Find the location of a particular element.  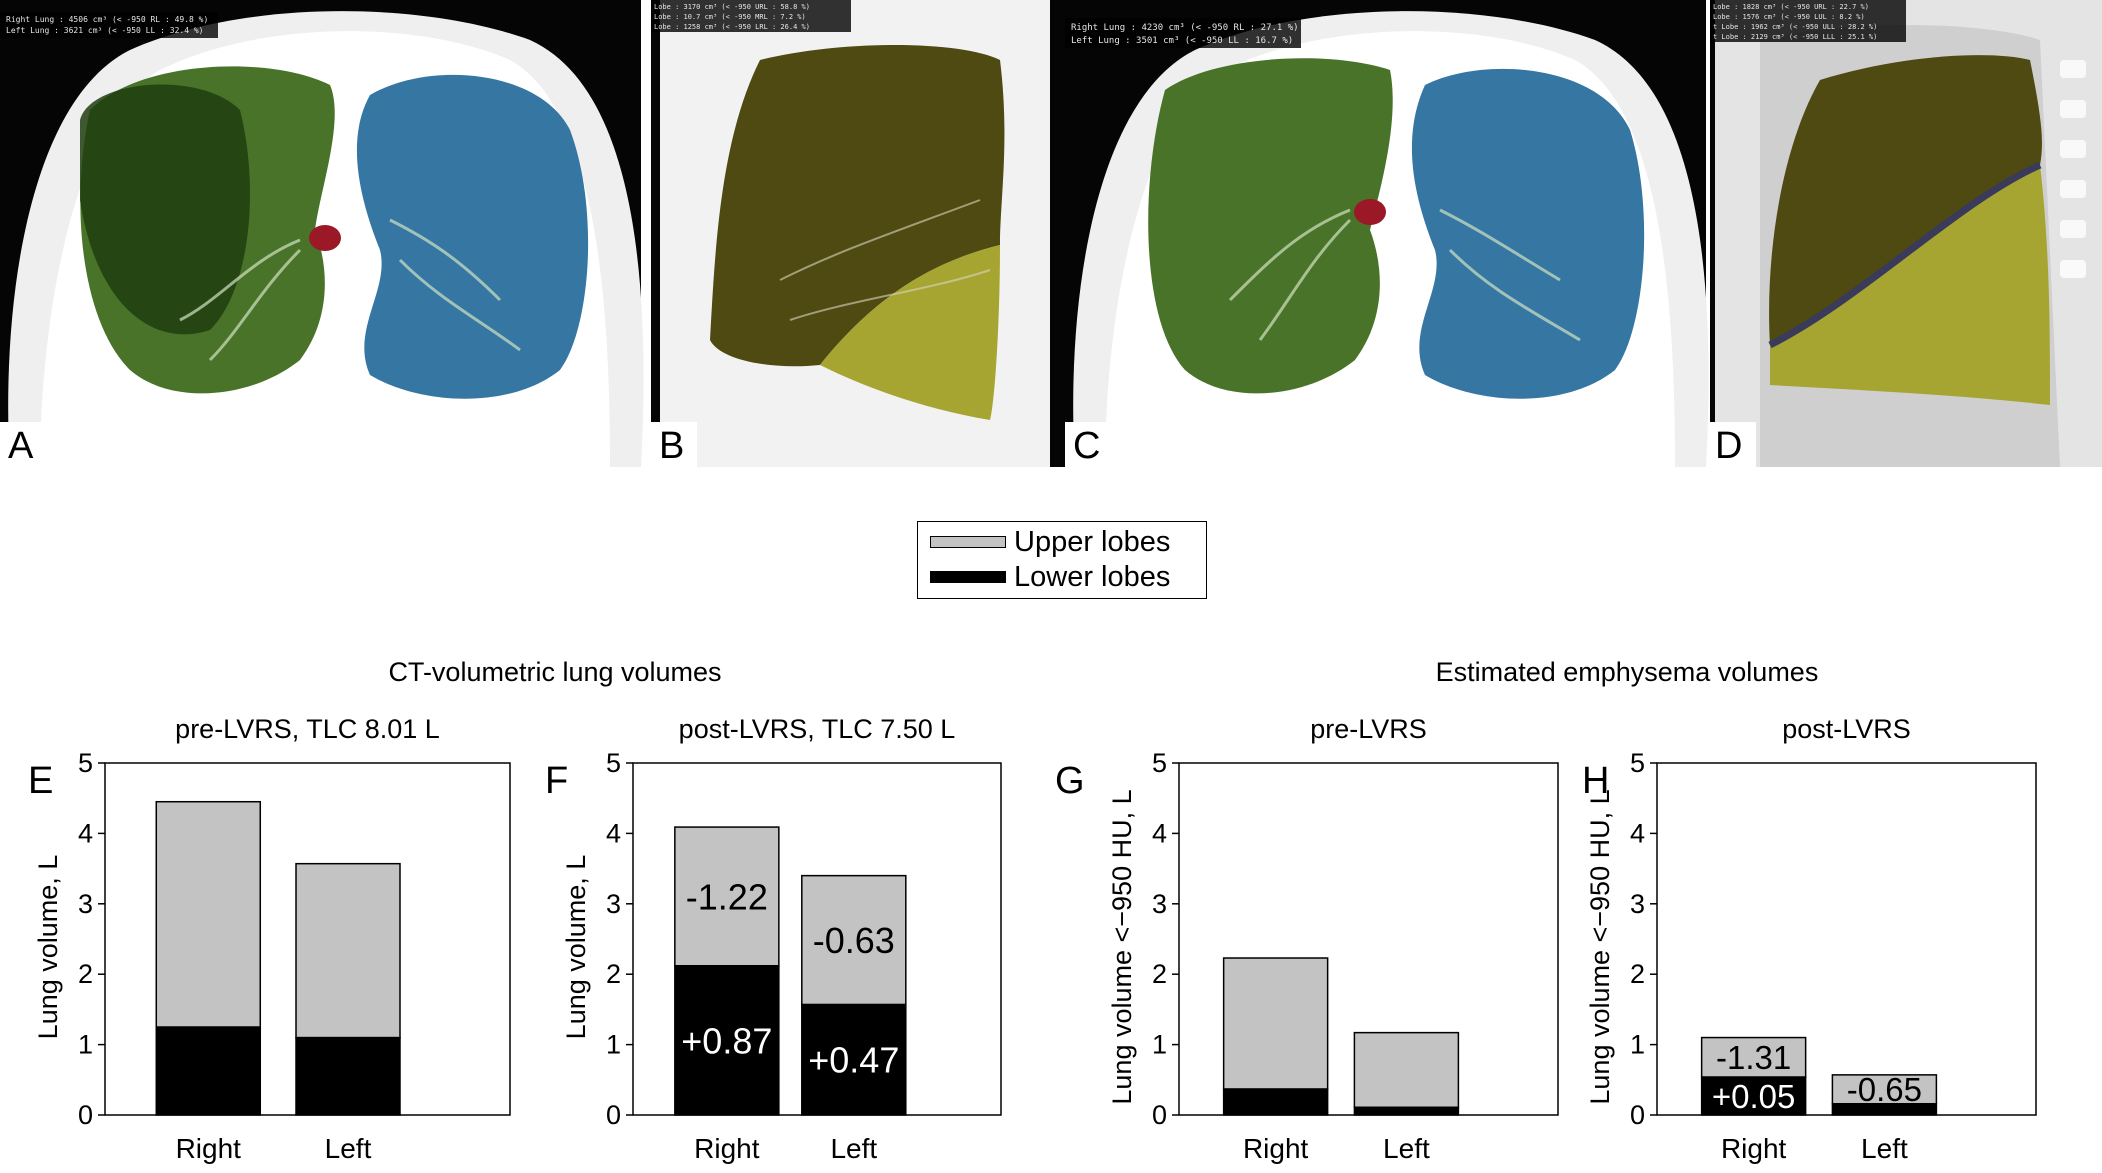

group-title-volumes: CT-volumetric lung volumes is located at coordinates (555, 672).